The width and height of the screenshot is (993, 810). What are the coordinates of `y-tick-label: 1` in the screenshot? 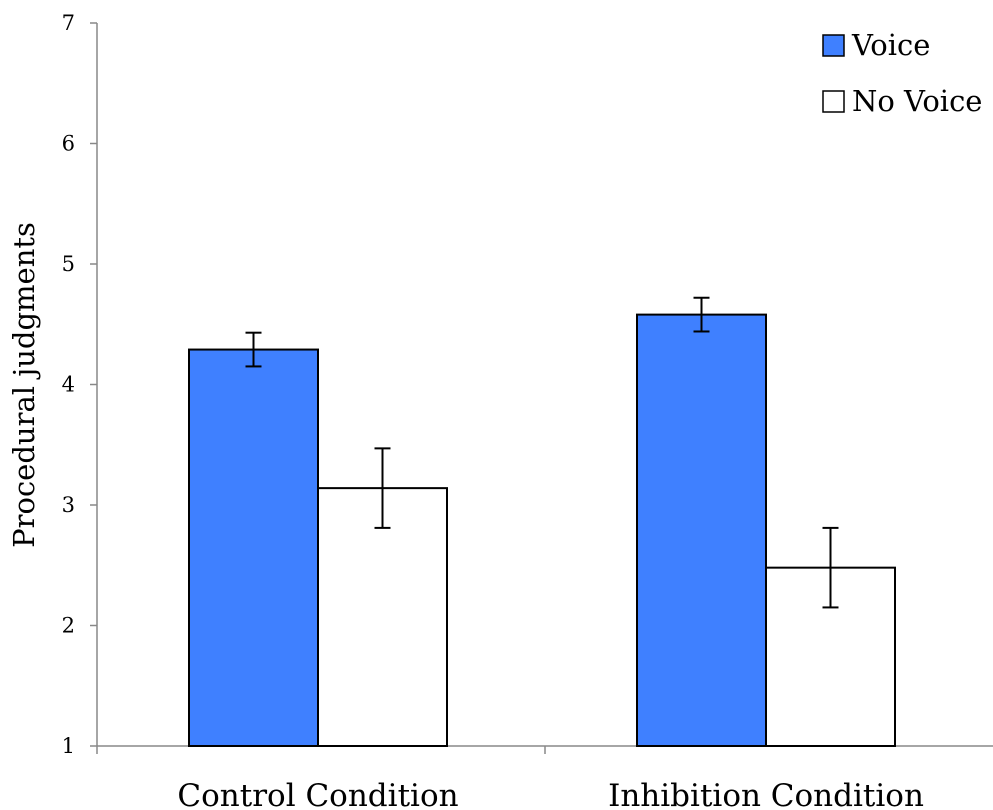 It's located at (68, 746).